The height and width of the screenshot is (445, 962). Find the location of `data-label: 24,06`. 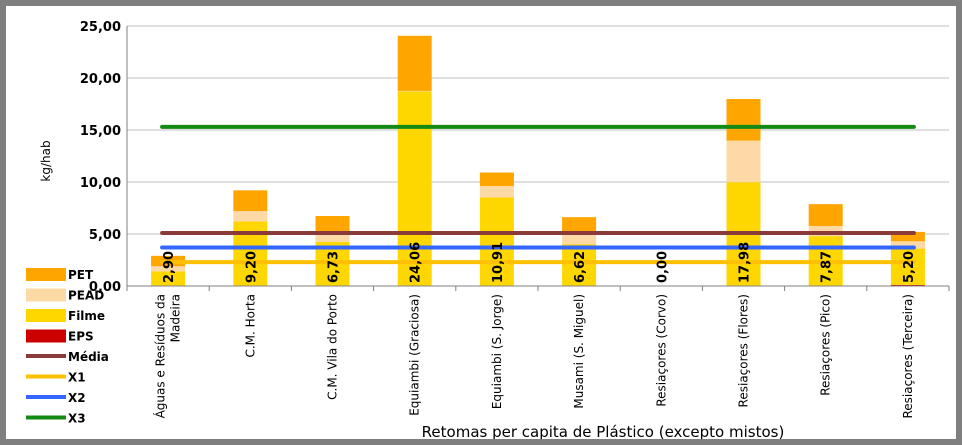

data-label: 24,06 is located at coordinates (416, 262).